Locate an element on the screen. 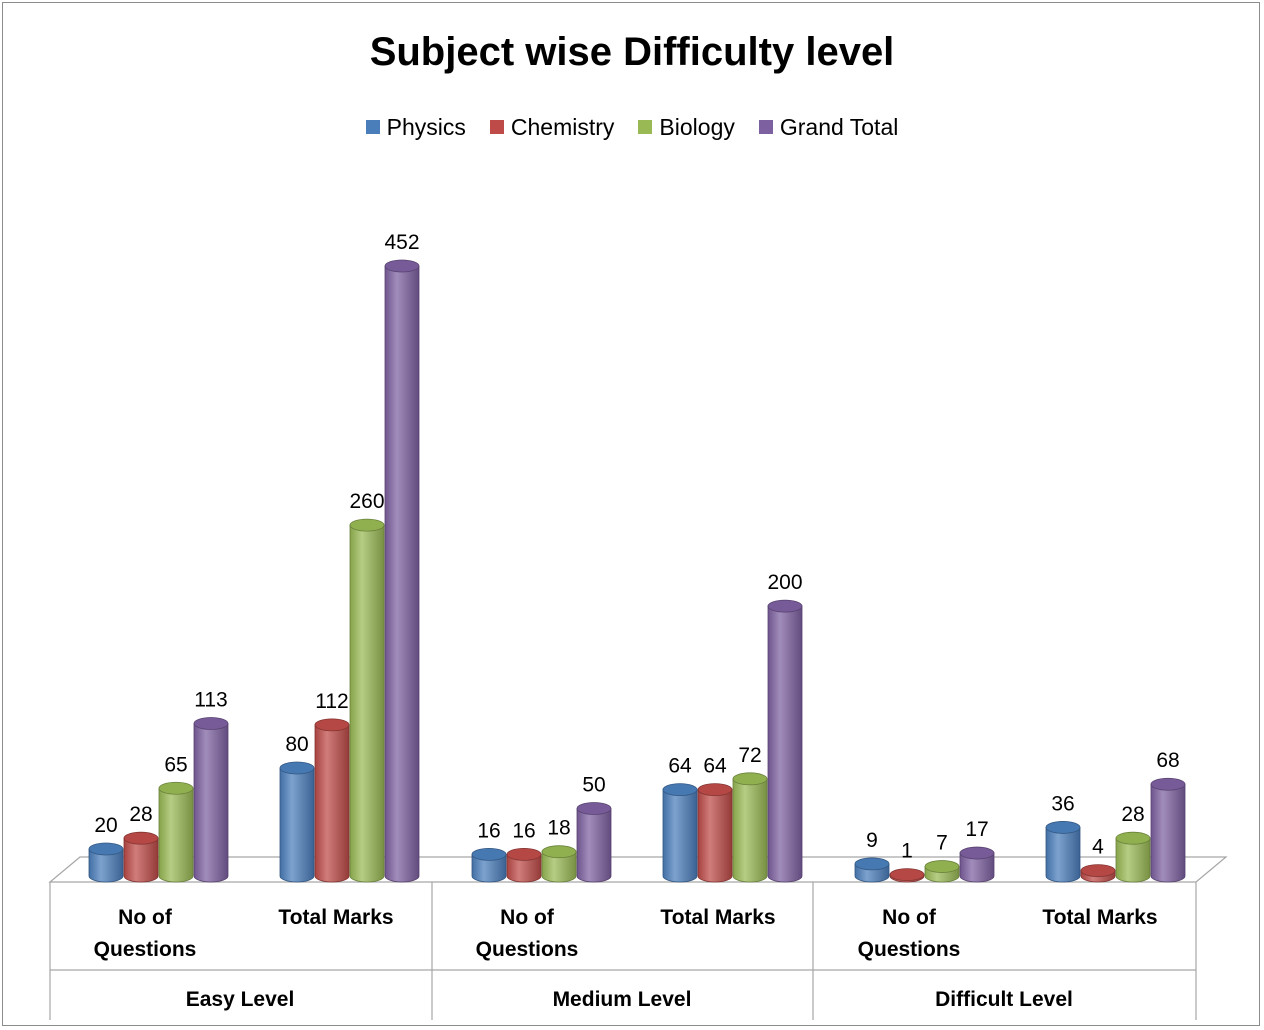  data-label: 68 is located at coordinates (1167, 760).